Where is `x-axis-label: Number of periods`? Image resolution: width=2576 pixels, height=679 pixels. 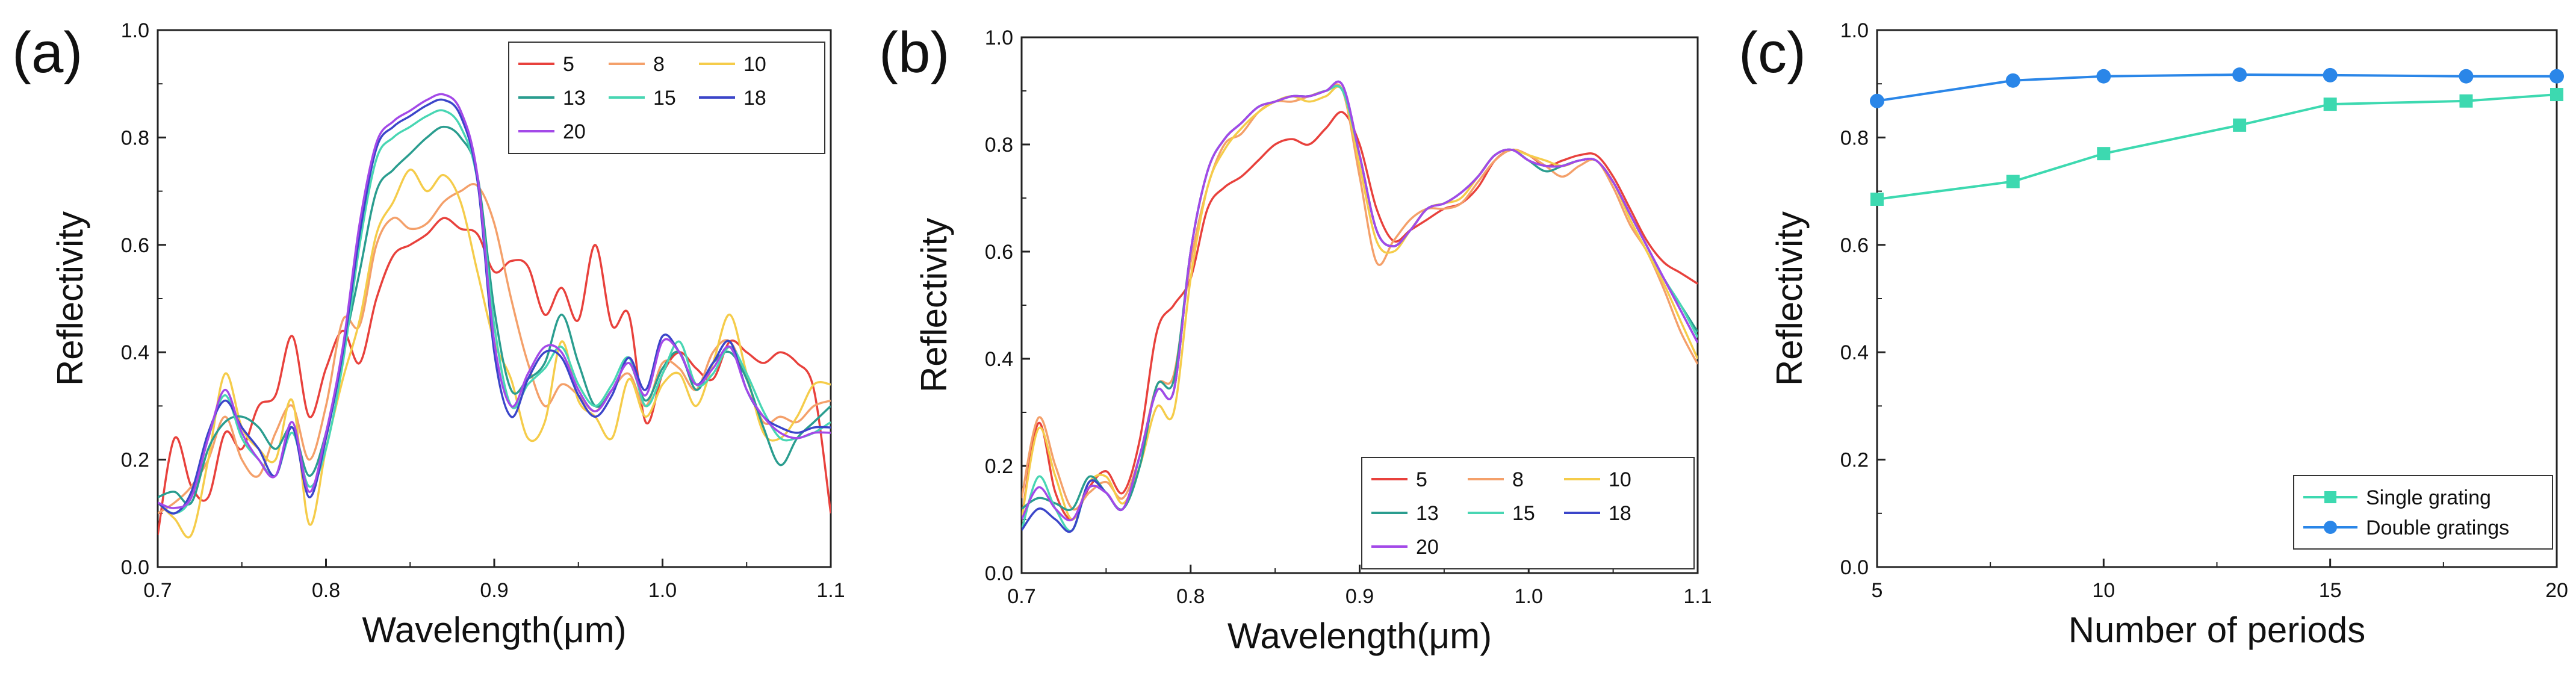
x-axis-label: Number of periods is located at coordinates (2217, 630).